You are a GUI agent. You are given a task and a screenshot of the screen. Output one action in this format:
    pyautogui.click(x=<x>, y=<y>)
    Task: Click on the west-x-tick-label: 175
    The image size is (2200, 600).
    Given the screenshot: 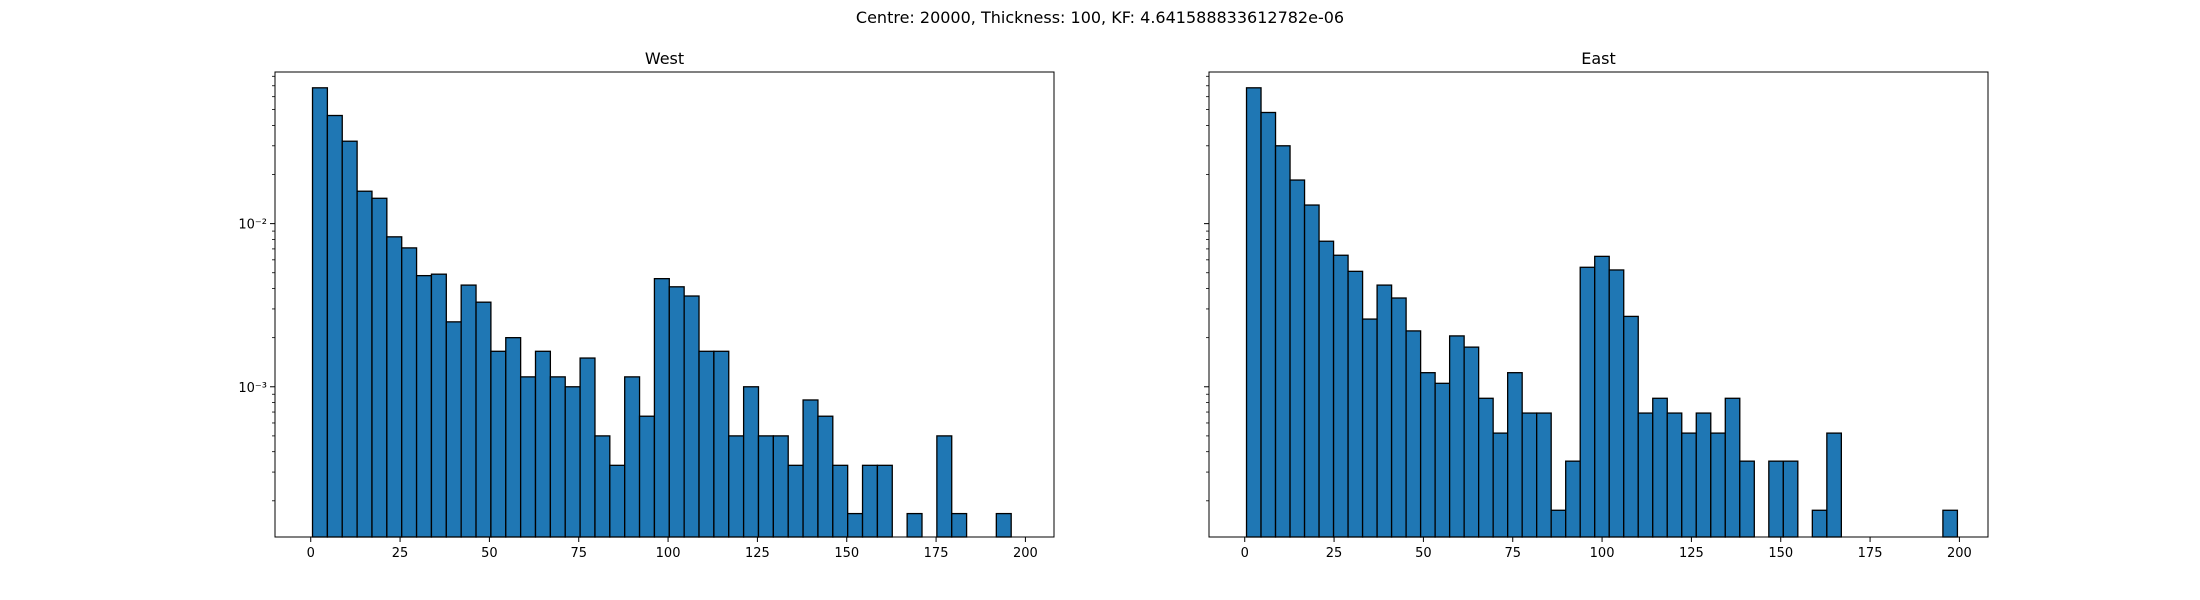 What is the action you would take?
    pyautogui.click(x=936, y=553)
    